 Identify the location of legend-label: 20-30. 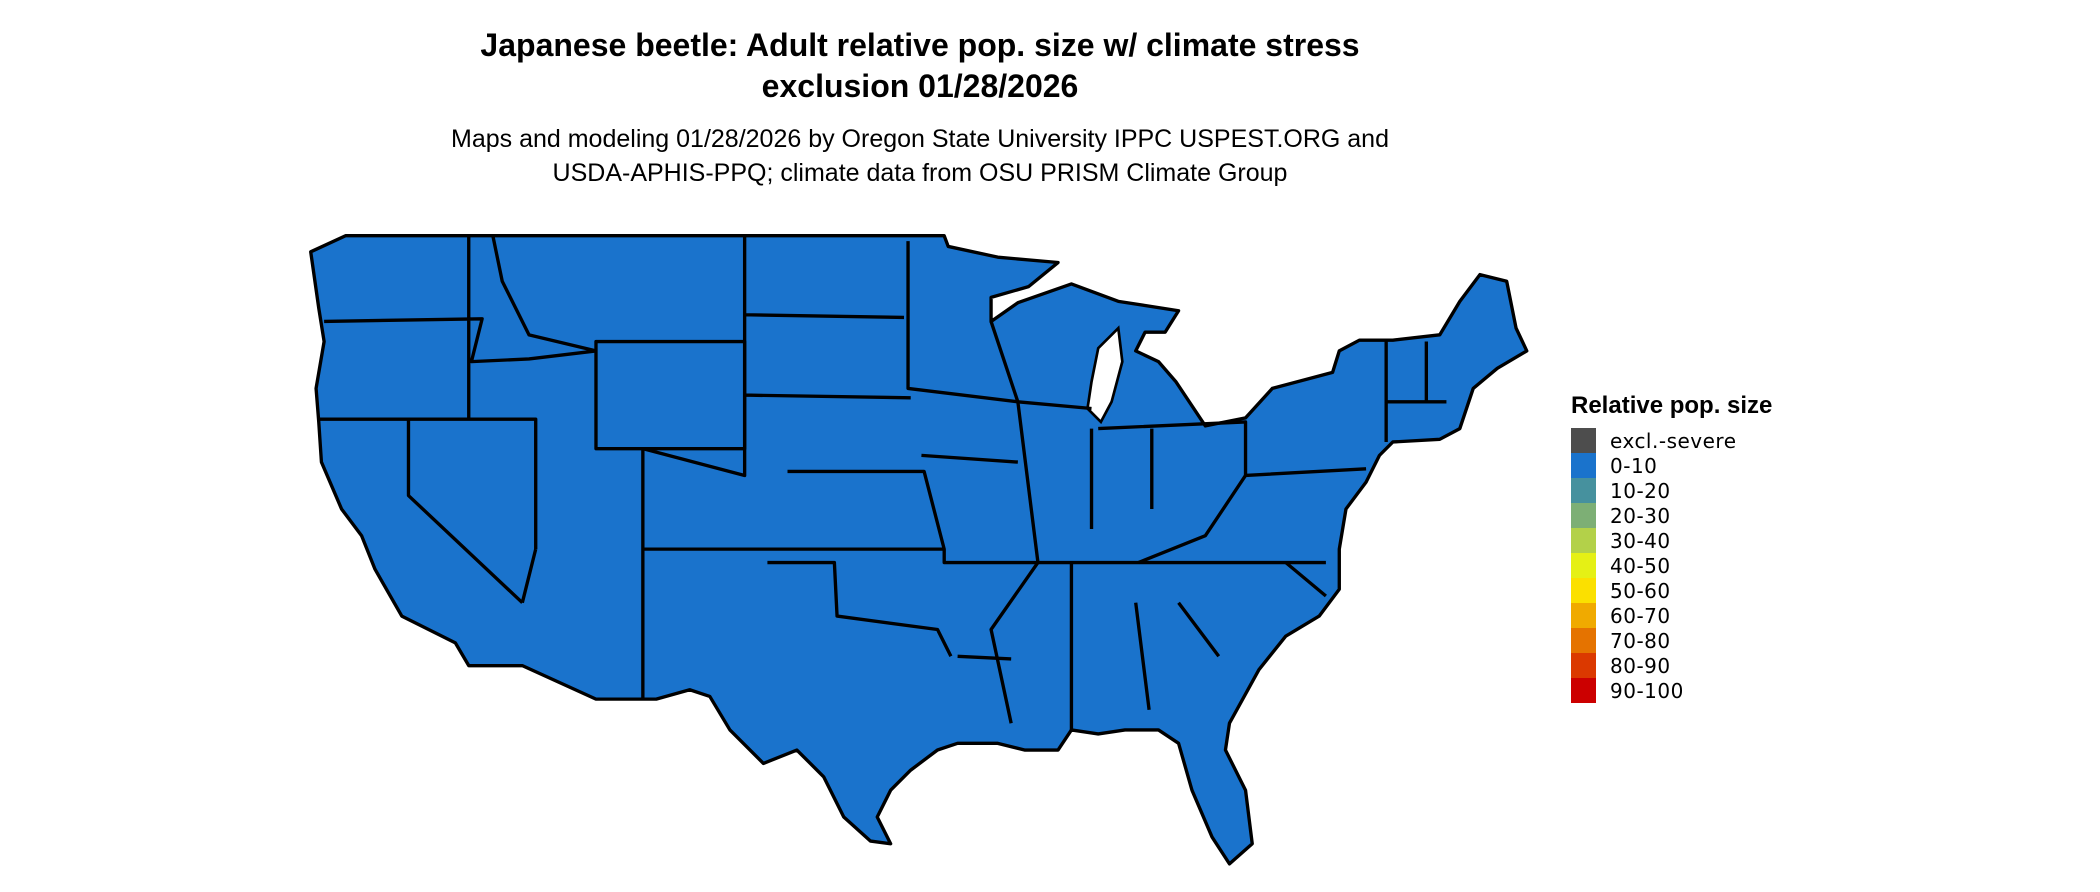
(1640, 515).